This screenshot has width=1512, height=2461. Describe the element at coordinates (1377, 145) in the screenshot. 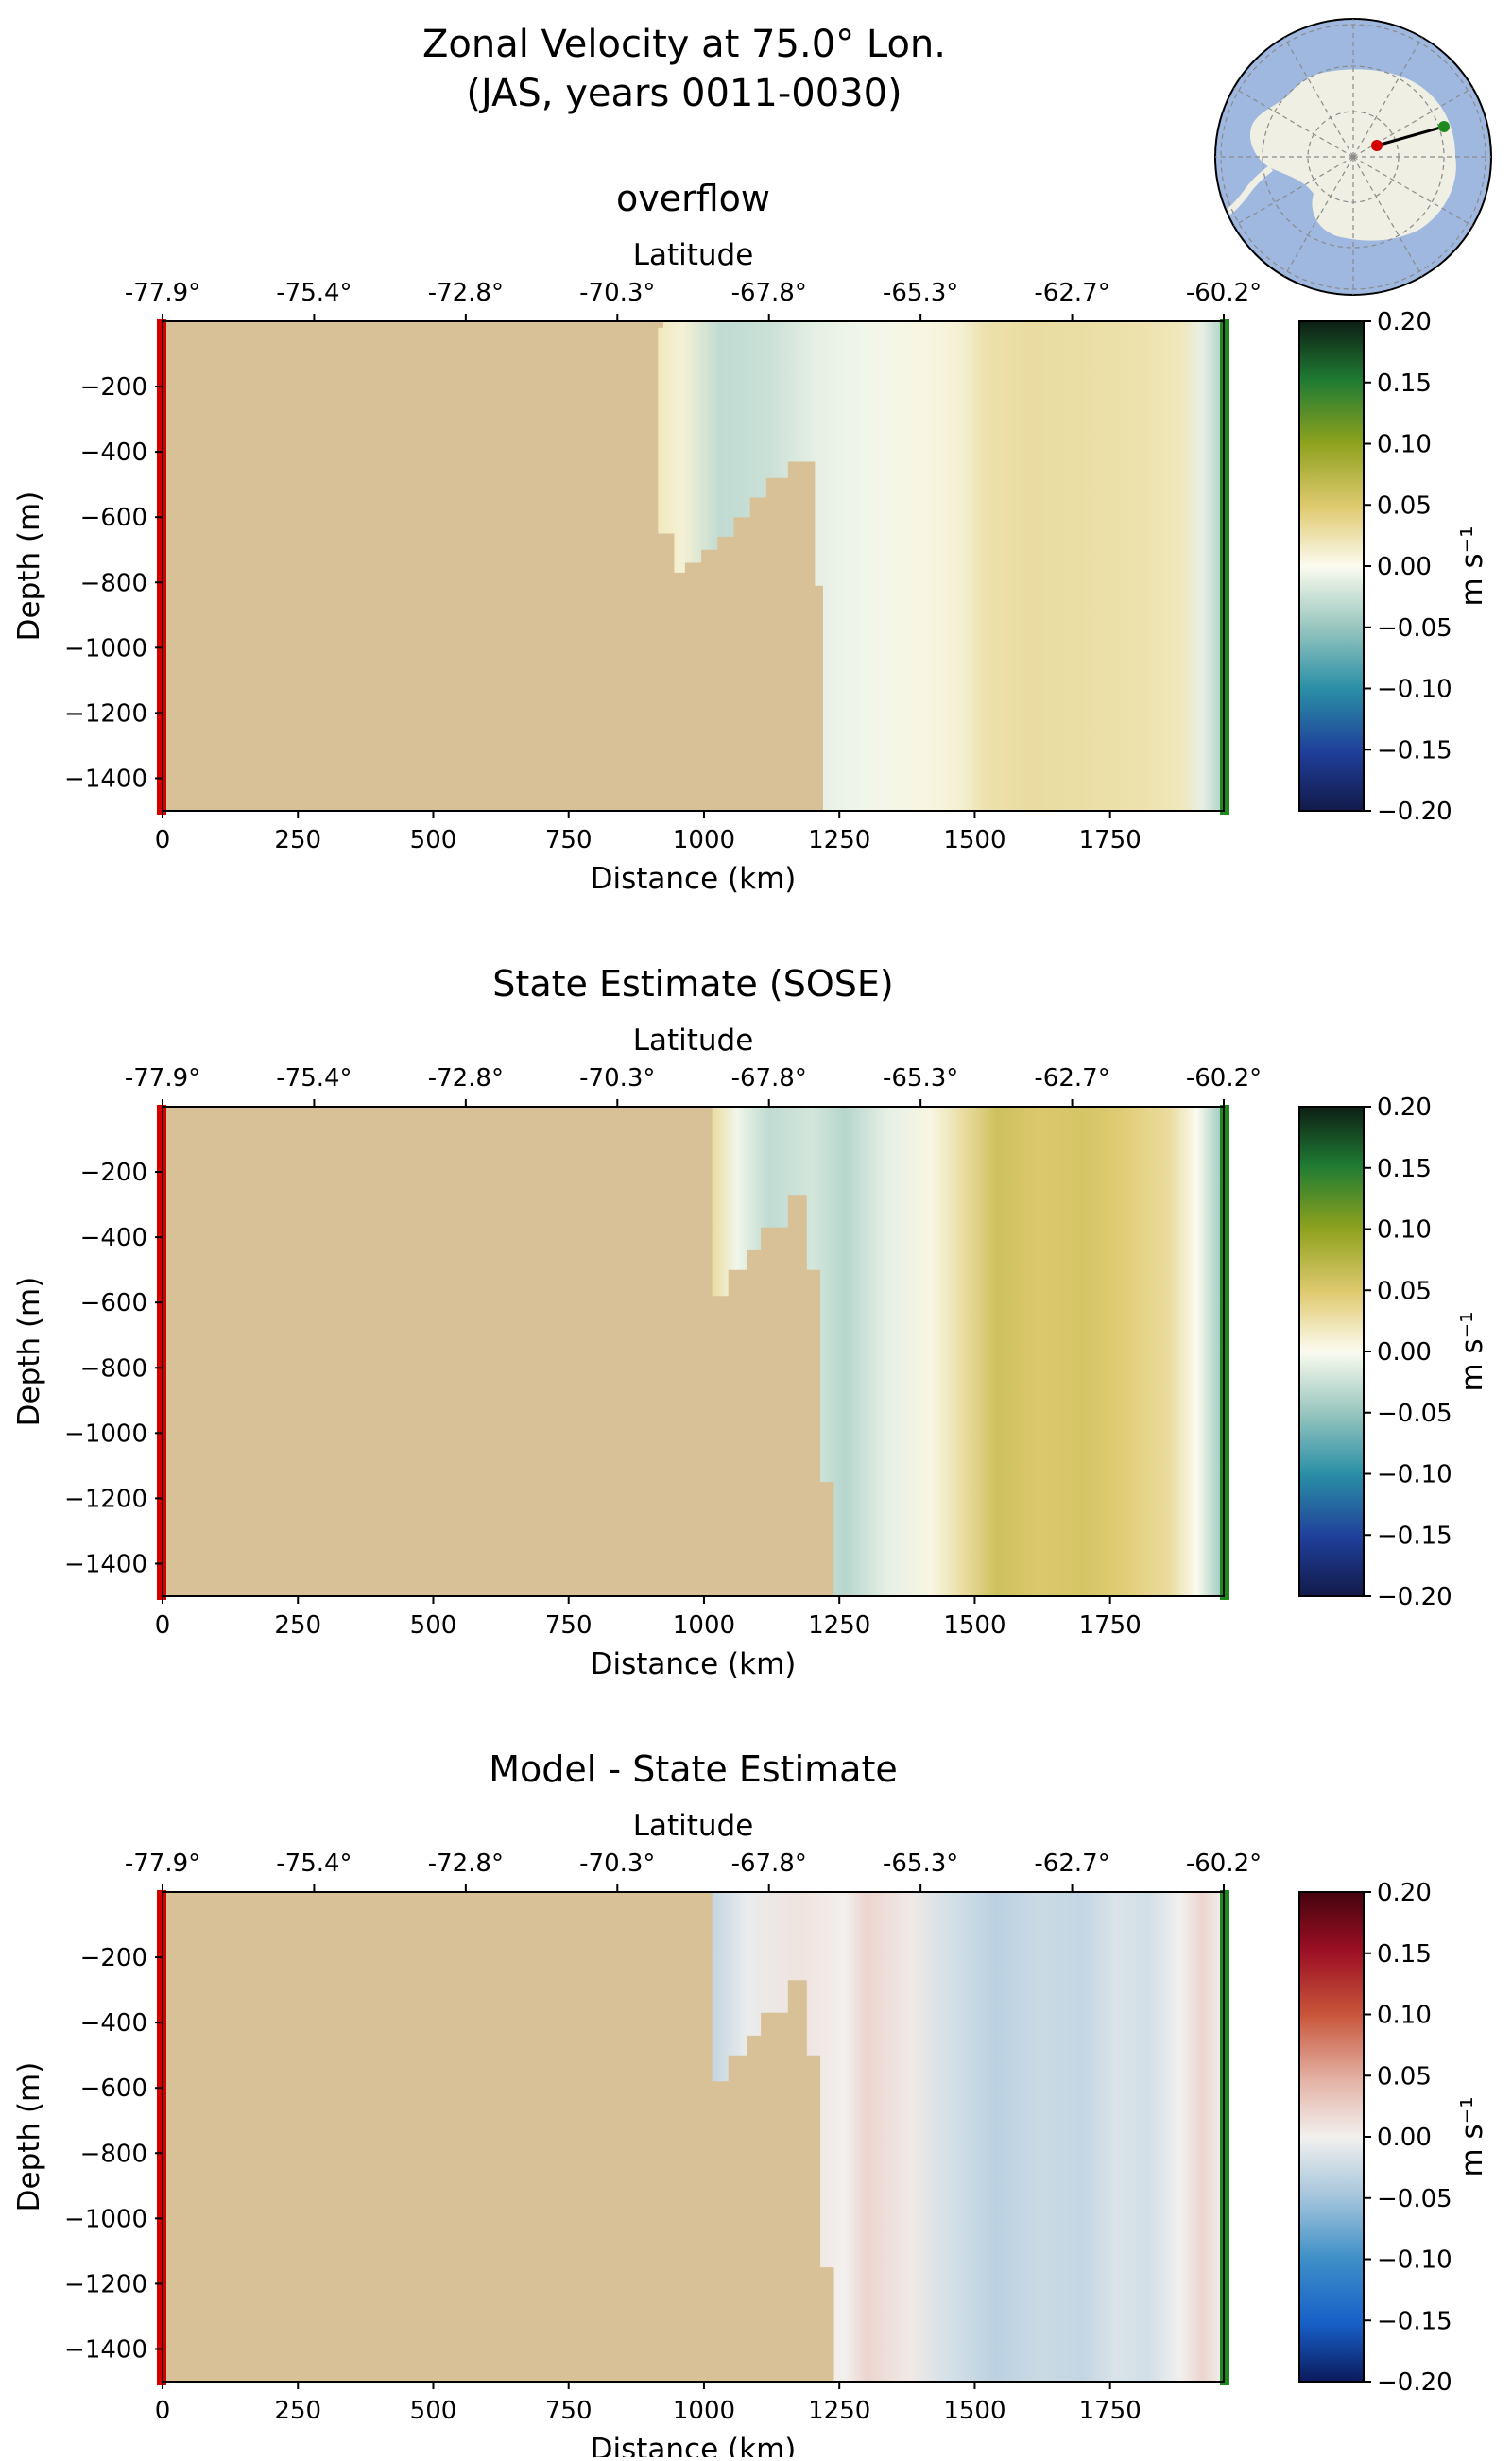

I see `section-start-point` at that location.